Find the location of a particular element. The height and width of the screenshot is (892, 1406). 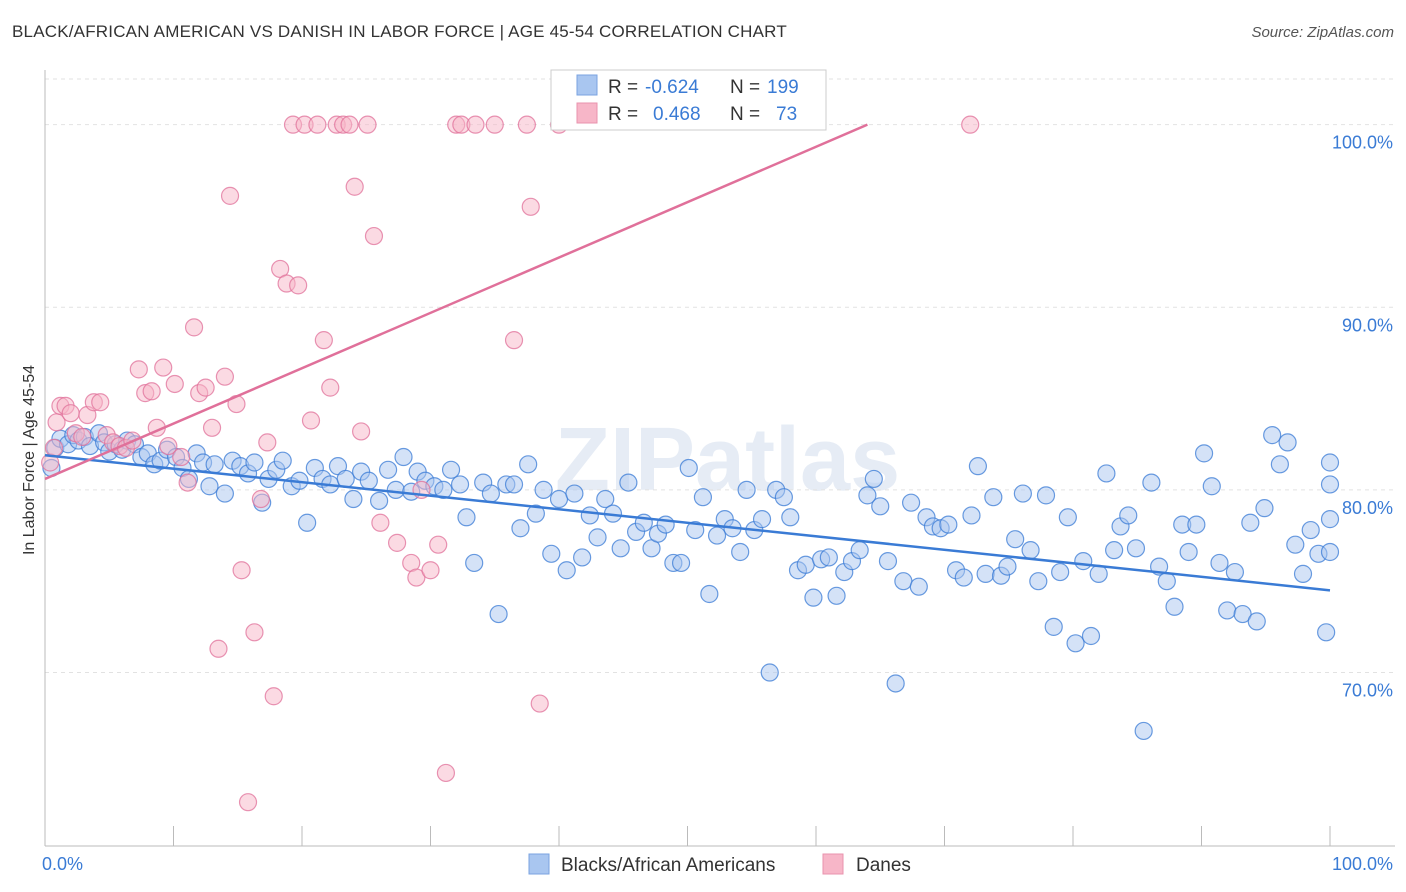

trend-line-blacks is located at coordinates (687, 522).